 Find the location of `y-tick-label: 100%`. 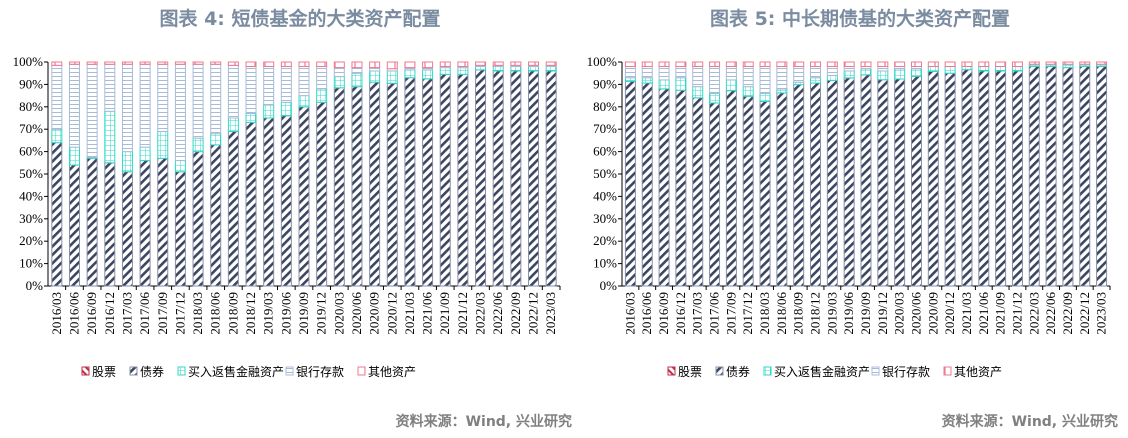

y-tick-label: 100% is located at coordinates (28, 61).